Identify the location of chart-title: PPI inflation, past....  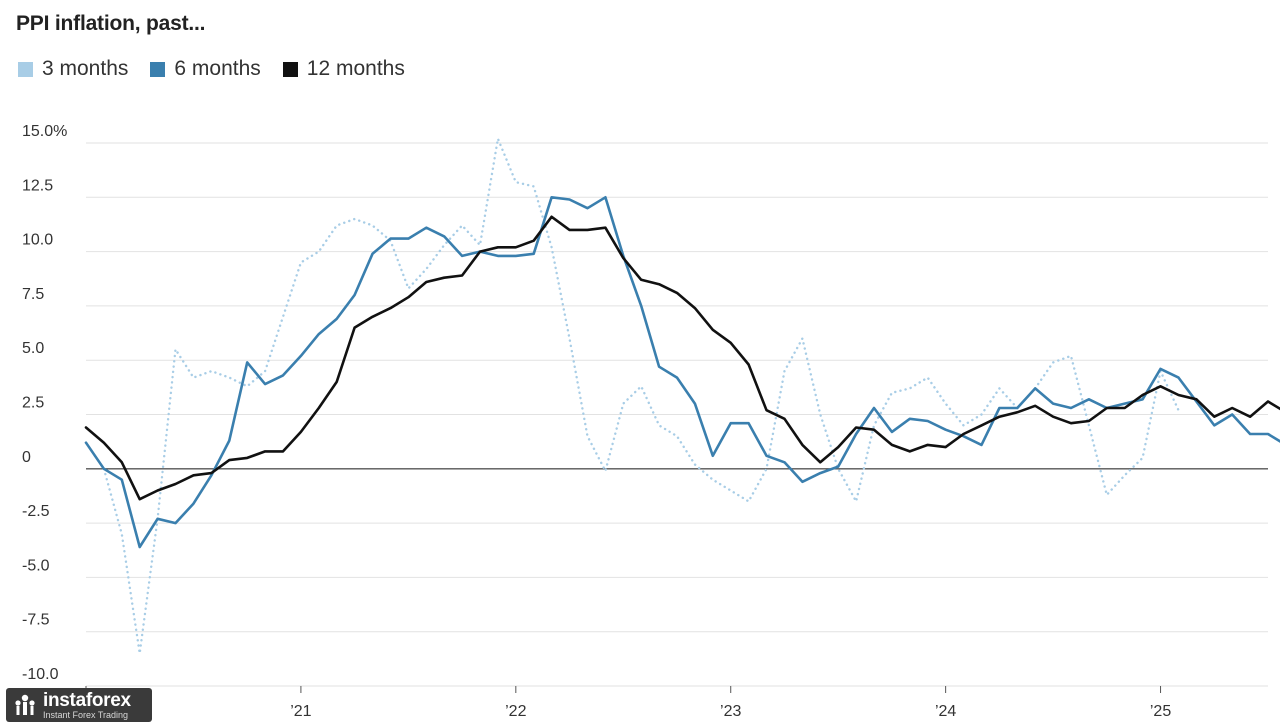
(111, 23).